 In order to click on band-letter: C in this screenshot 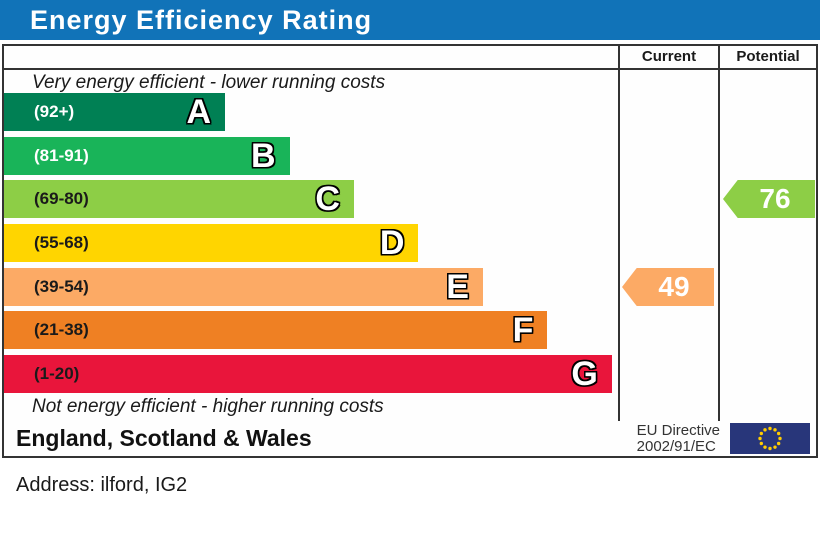, I will do `click(327, 199)`.